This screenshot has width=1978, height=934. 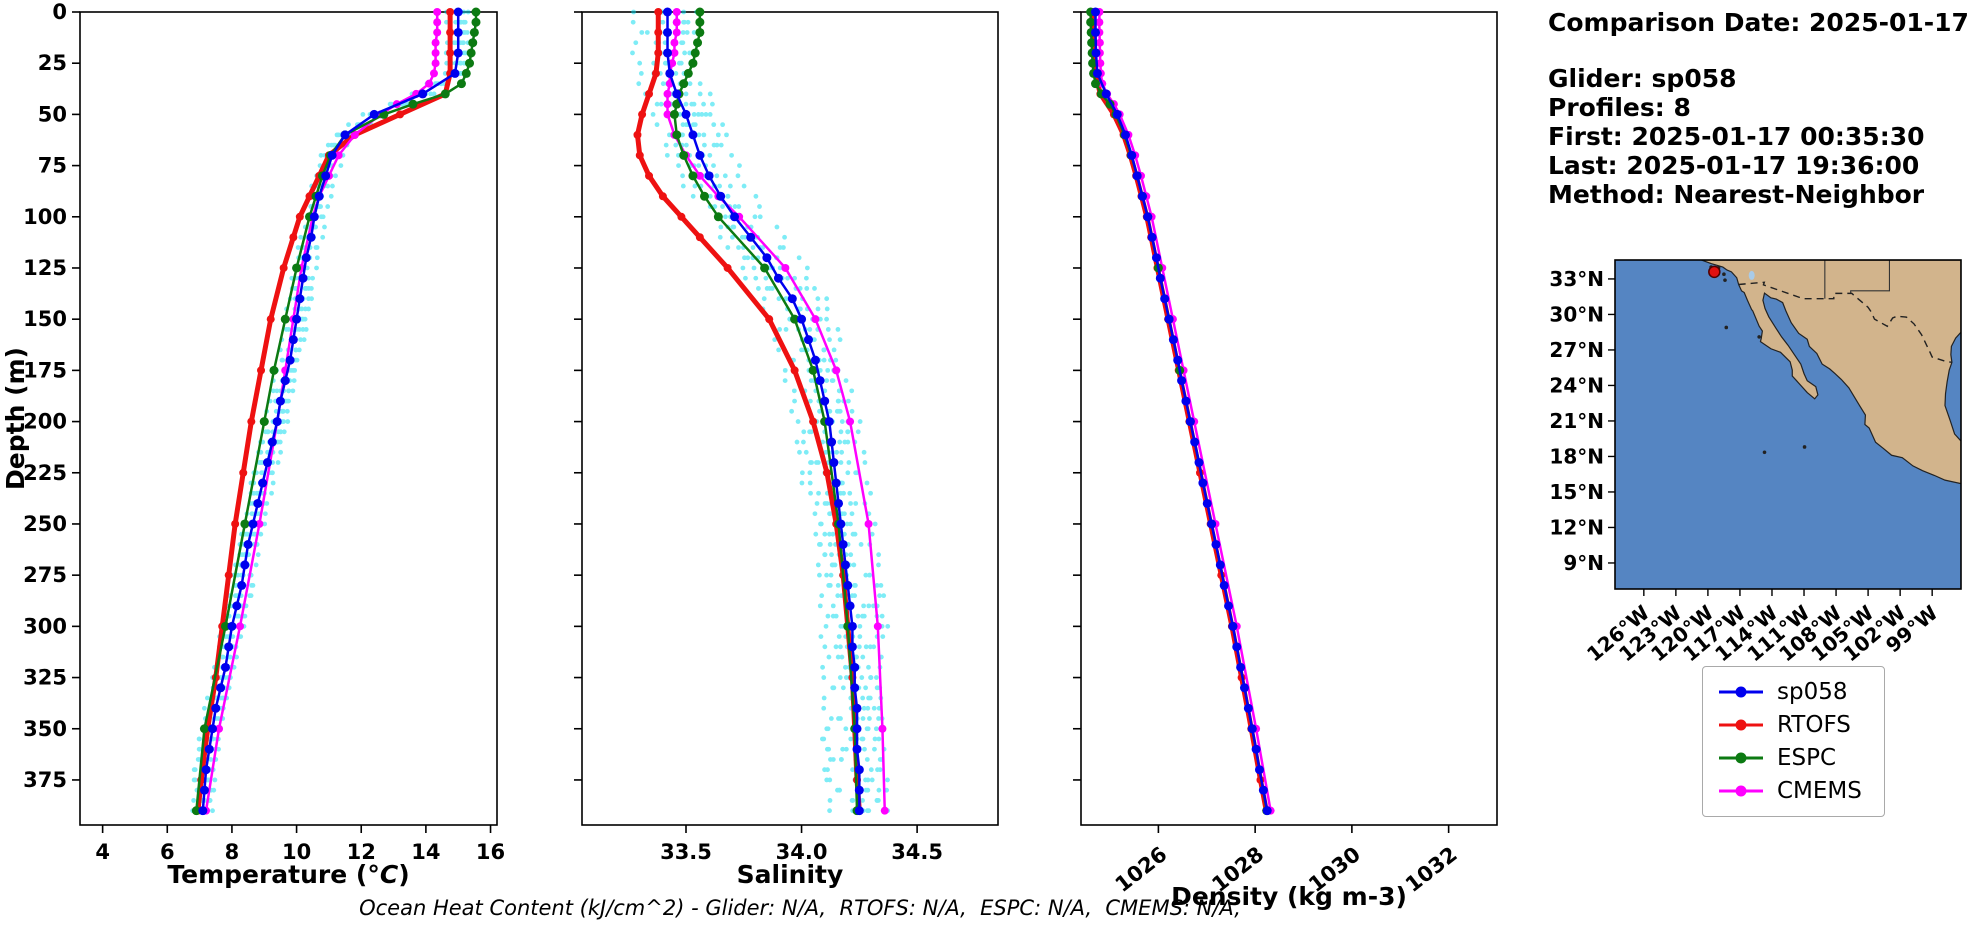 I want to click on svg-text: 21°N, so click(x=1576, y=421).